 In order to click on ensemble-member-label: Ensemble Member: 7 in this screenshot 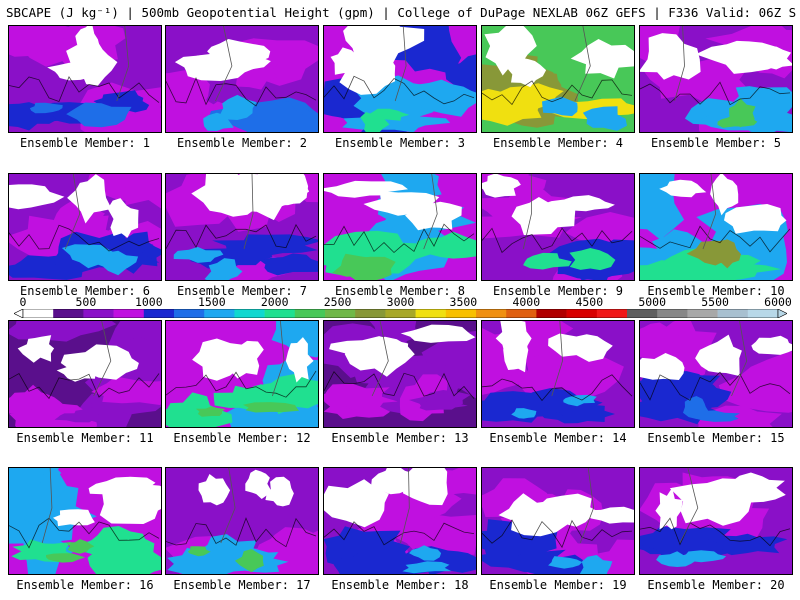, I will do `click(242, 291)`.